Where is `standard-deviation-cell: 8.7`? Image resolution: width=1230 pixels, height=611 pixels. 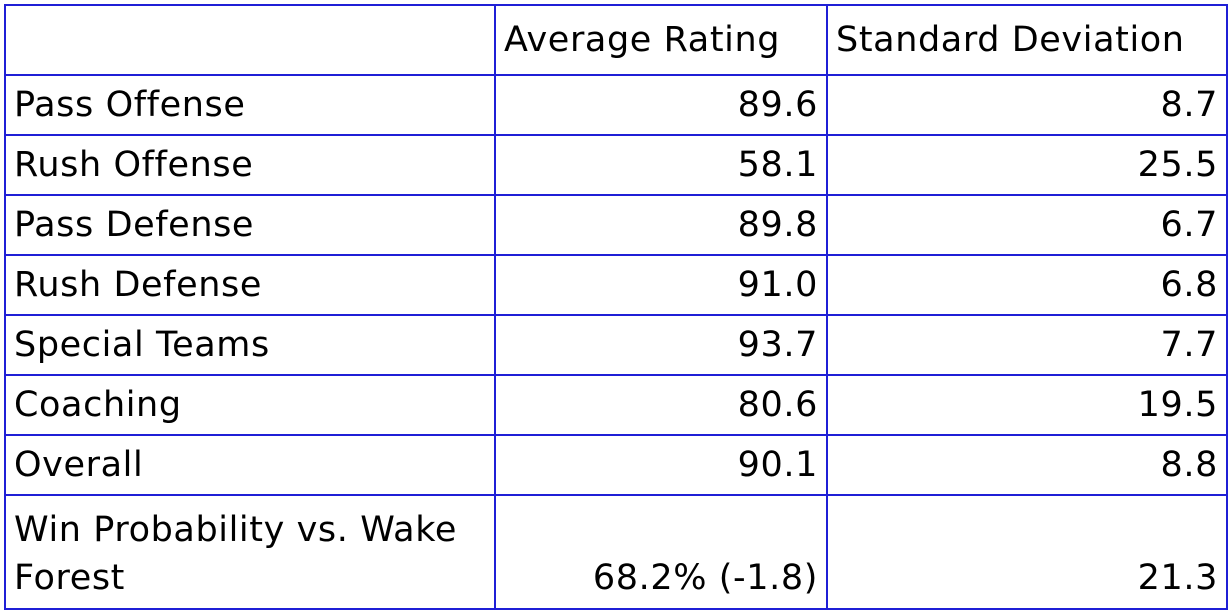
standard-deviation-cell: 8.7 is located at coordinates (1027, 105).